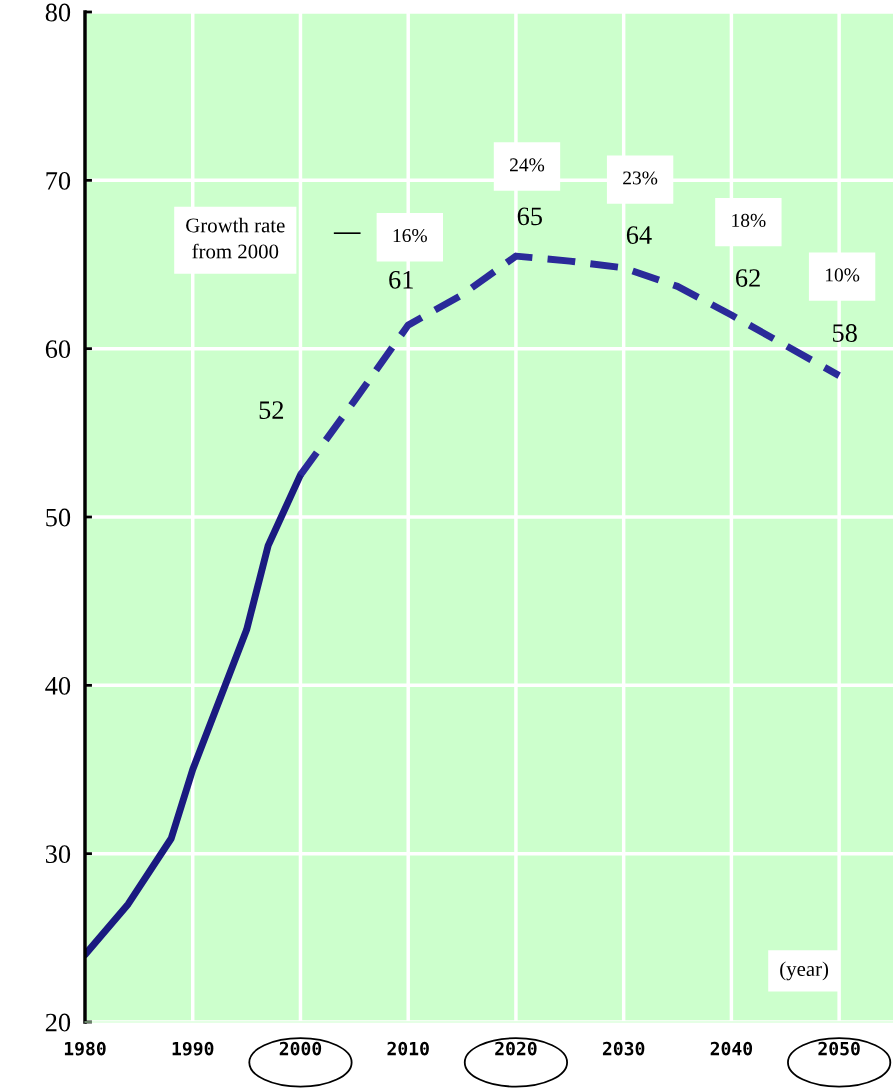  Describe the element at coordinates (804, 971) in the screenshot. I see `x-axis-title: (year)` at that location.